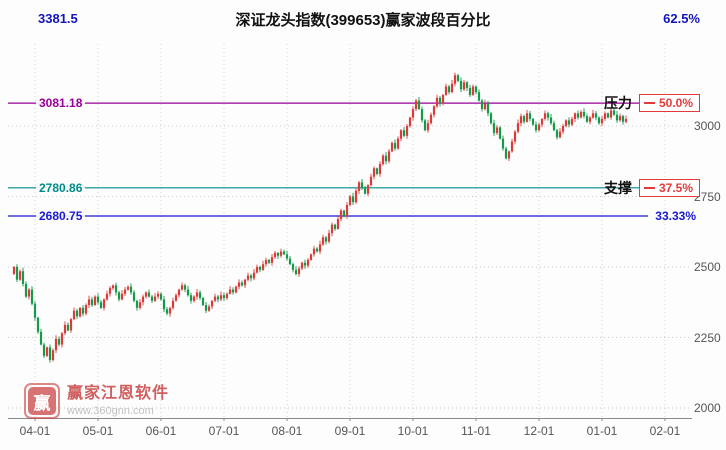 Image resolution: width=726 pixels, height=450 pixels. I want to click on lower-band-annotation: 33.33%, so click(675, 216).